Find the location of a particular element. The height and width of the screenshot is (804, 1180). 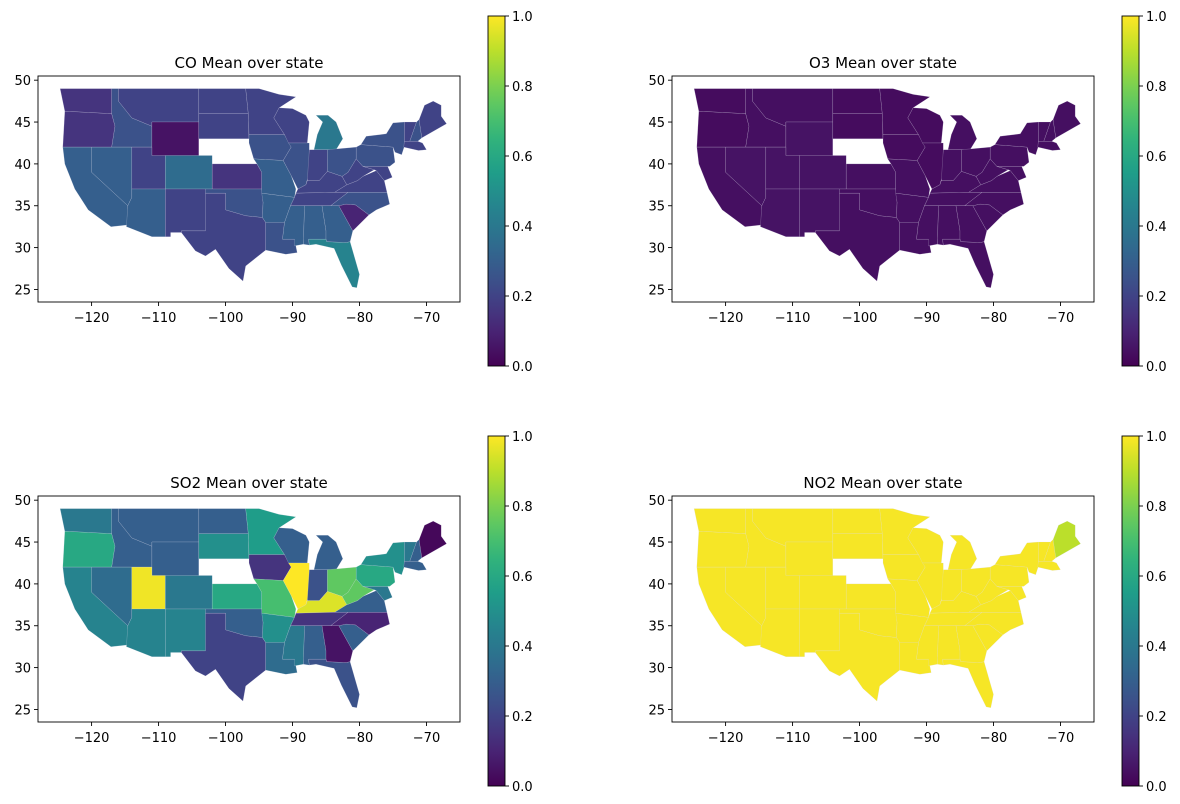

colorbar: 0.0 0.2 0.4 0.6 0.8 1.0 is located at coordinates (1144, 192).